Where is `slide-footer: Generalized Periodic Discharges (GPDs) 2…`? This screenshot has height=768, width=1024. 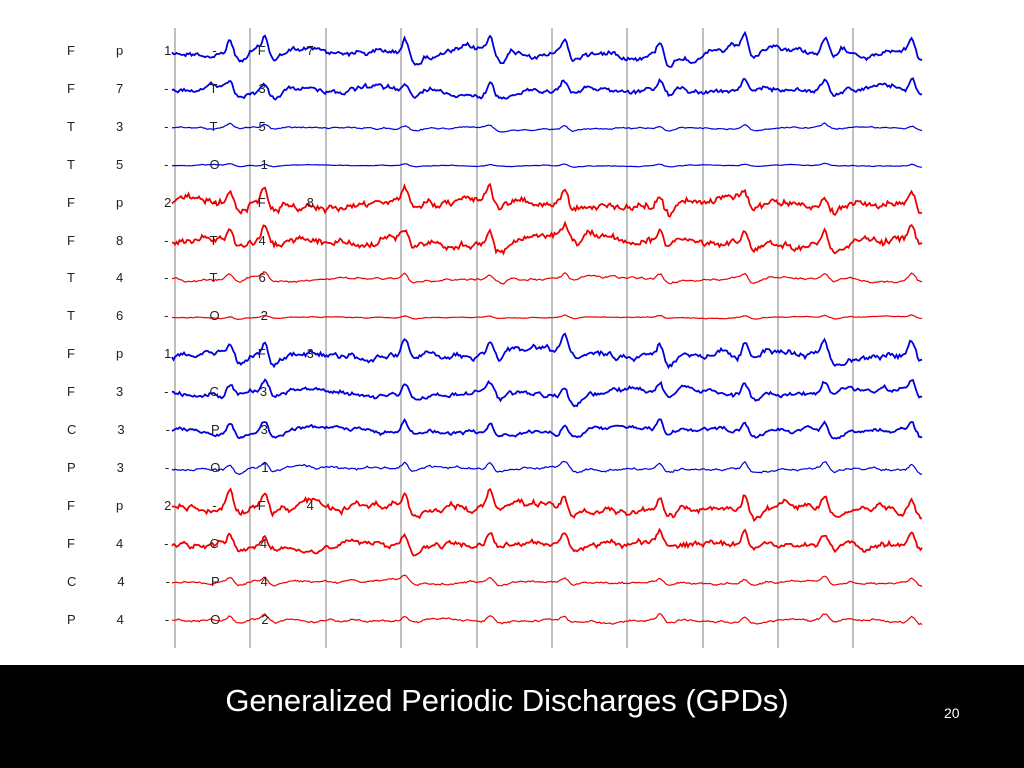 slide-footer: Generalized Periodic Discharges (GPDs) 2… is located at coordinates (512, 716).